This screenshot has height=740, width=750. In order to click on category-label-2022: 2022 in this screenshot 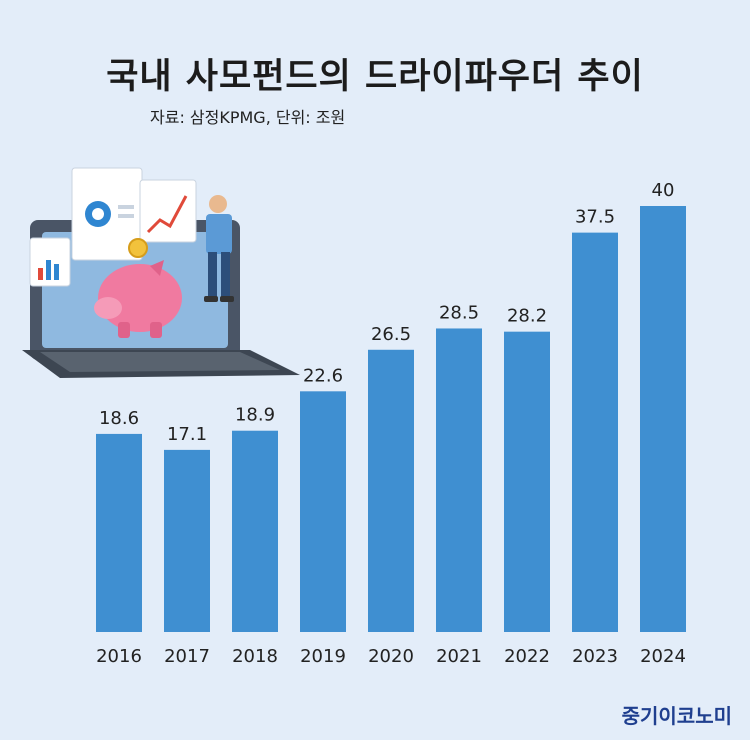, I will do `click(527, 656)`.